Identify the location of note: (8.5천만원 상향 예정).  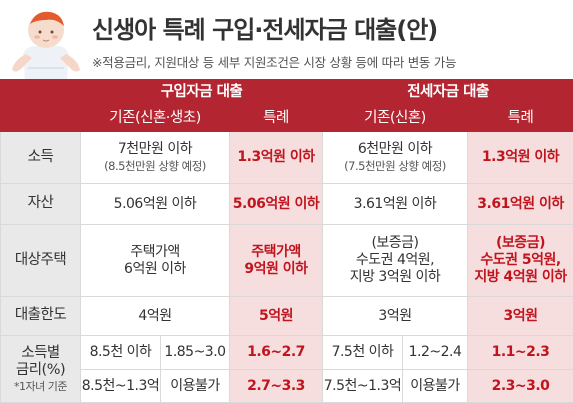
(155, 165).